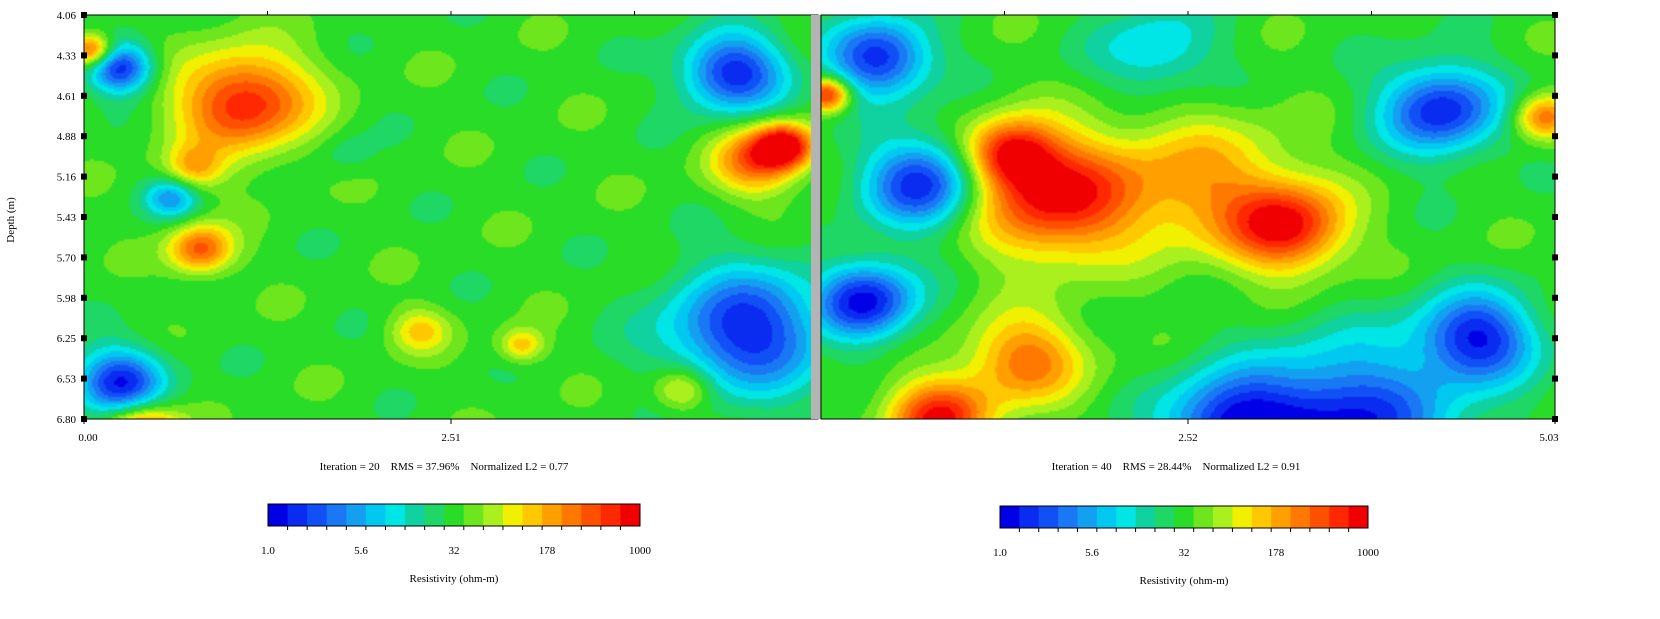 This screenshot has width=1660, height=619. What do you see at coordinates (1276, 553) in the screenshot?
I see `right-colorbar-tick-label: 178` at bounding box center [1276, 553].